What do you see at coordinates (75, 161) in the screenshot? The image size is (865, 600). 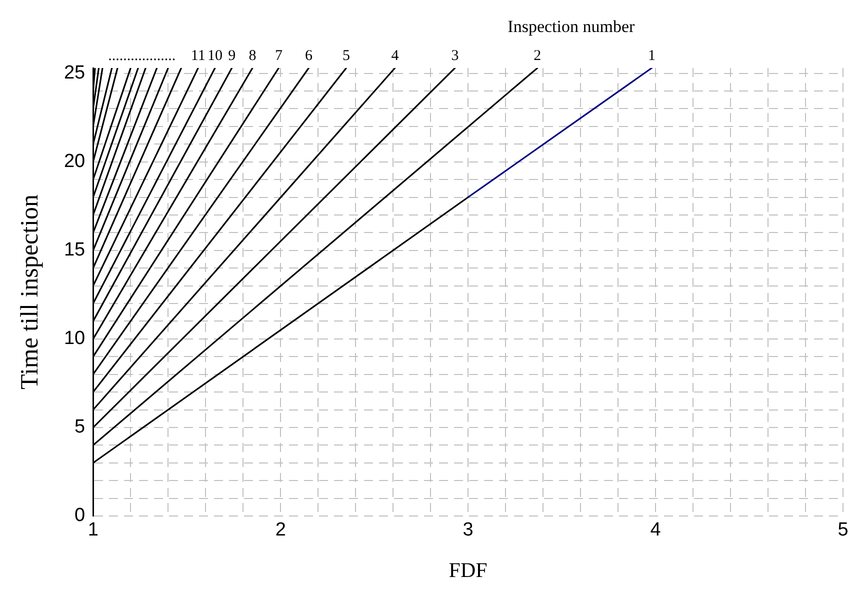 I see `y-tick-label: 20` at bounding box center [75, 161].